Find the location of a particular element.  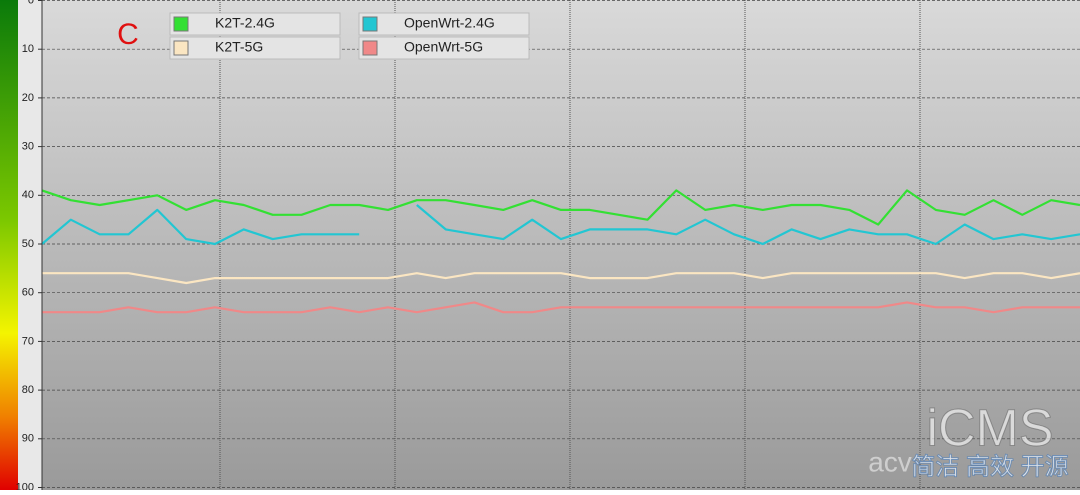

y-tick-label: 90 is located at coordinates (28, 439).